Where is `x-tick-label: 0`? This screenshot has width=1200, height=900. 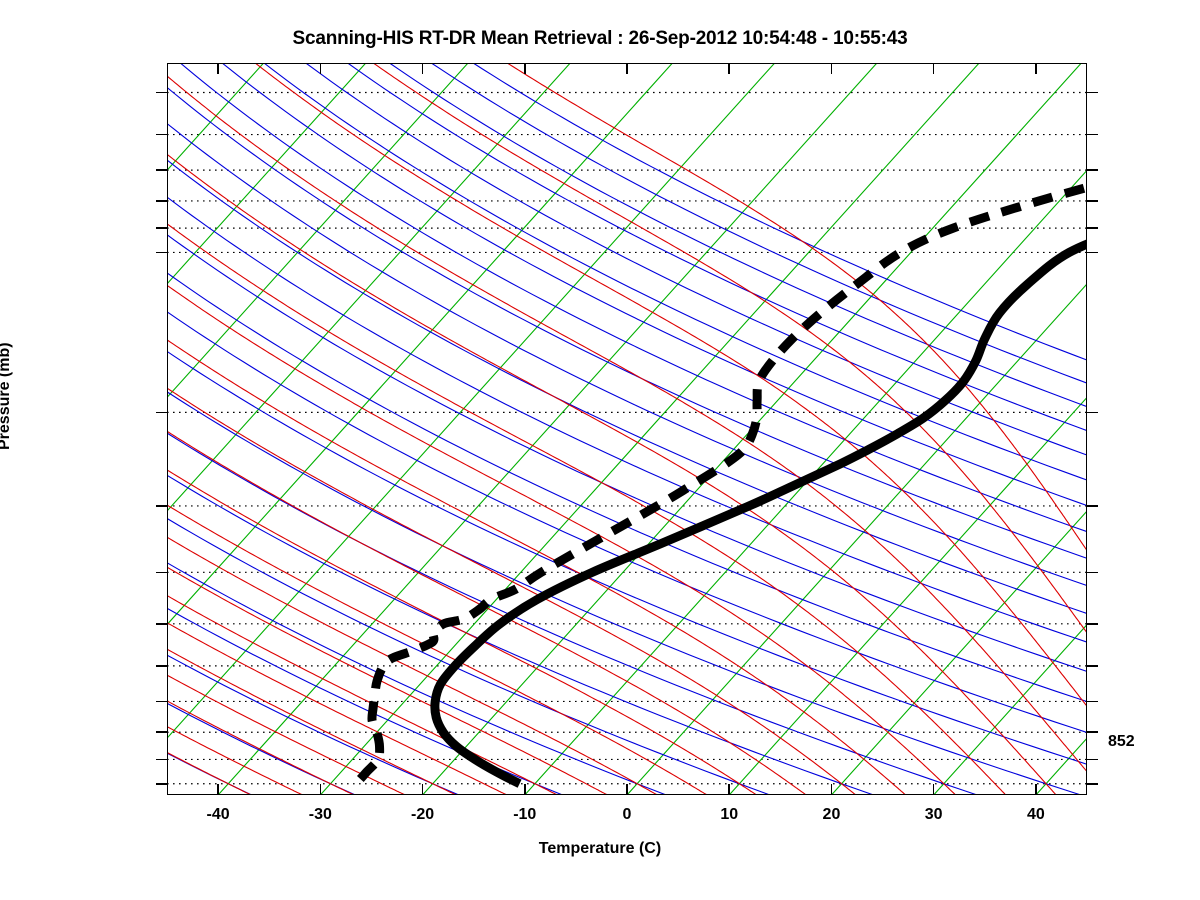
x-tick-label: 0 is located at coordinates (627, 814).